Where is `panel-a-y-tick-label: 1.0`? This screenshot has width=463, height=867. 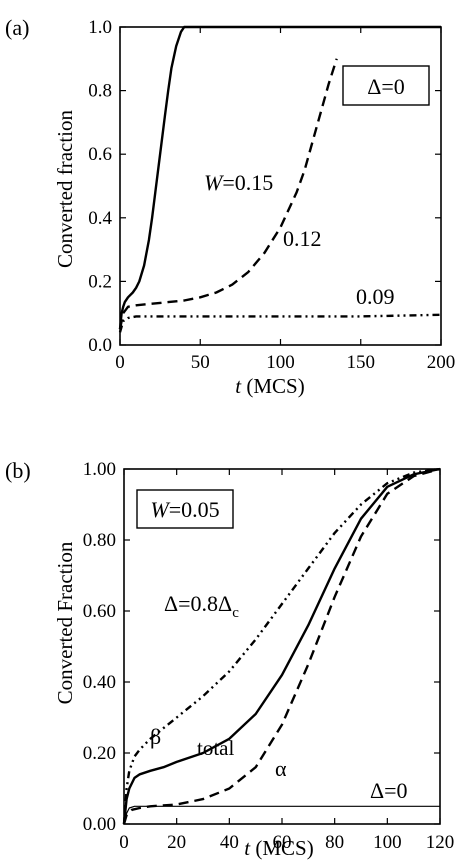
panel-a-y-tick-label: 1.0 is located at coordinates (100, 27).